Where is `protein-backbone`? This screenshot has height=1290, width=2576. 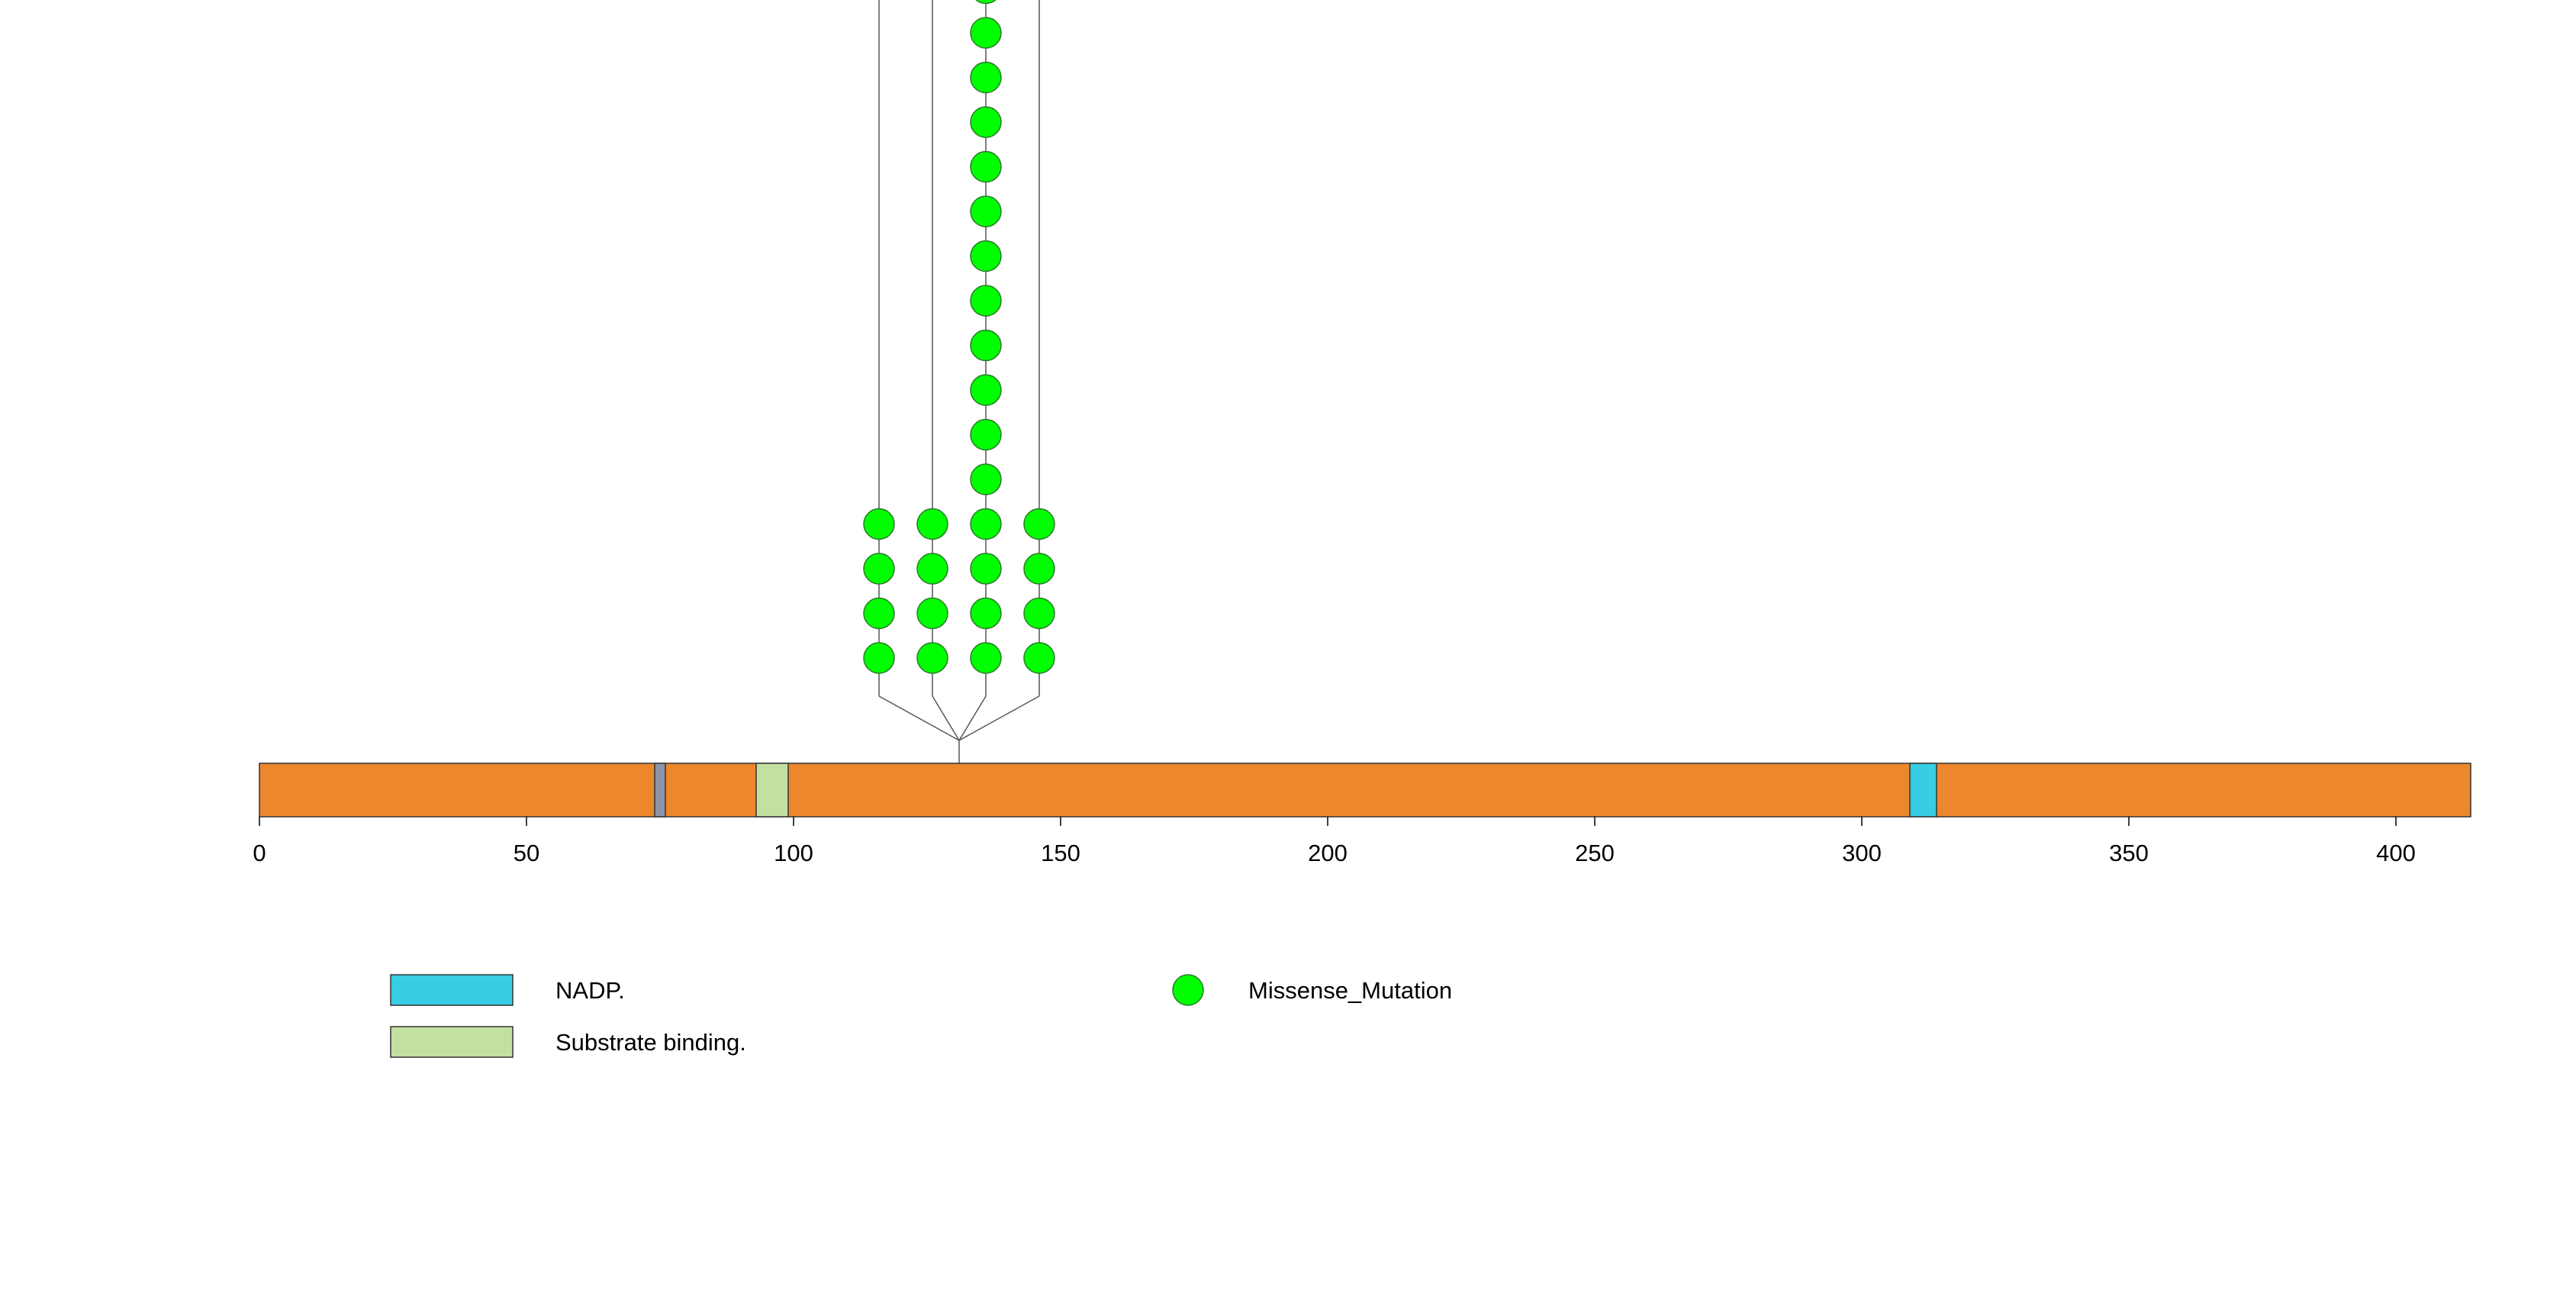
protein-backbone is located at coordinates (1365, 790).